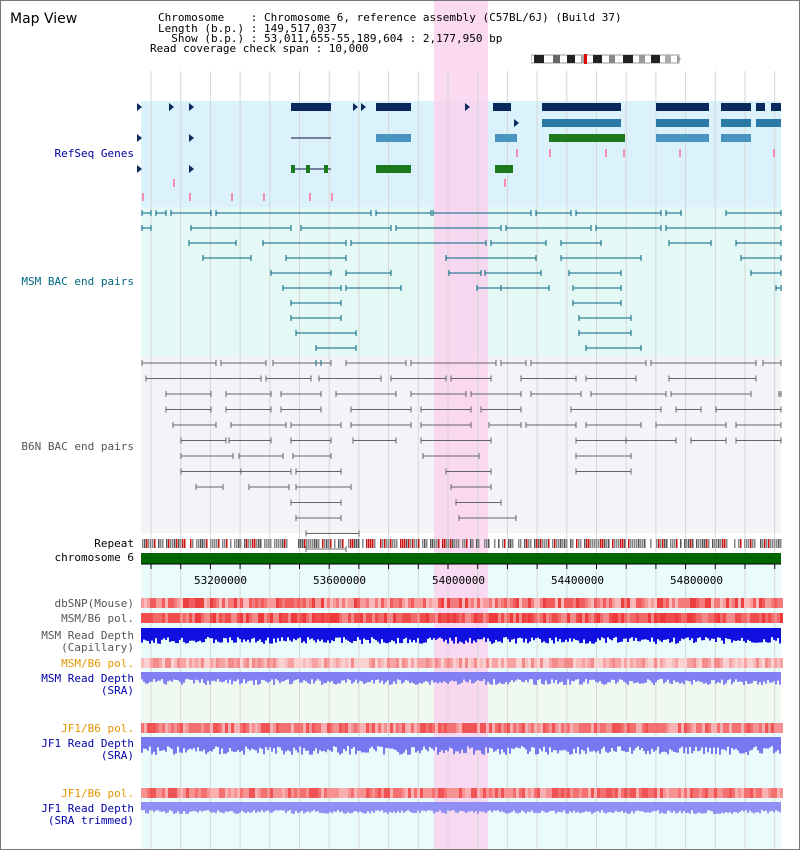  Describe the element at coordinates (97, 728) in the screenshot. I see `jf1-b6-pol-label: JF1/B6 pol.` at that location.